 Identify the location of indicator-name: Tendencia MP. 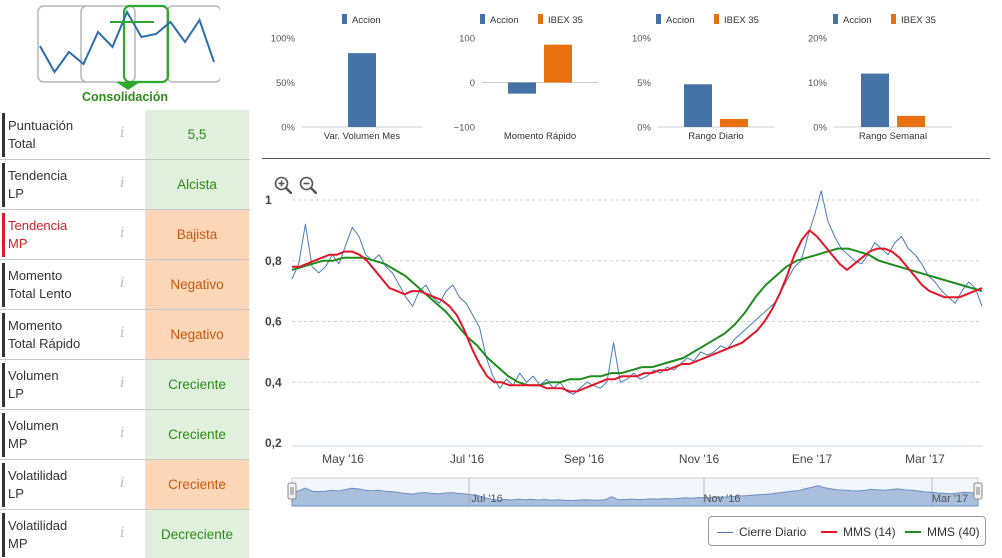
(58, 235).